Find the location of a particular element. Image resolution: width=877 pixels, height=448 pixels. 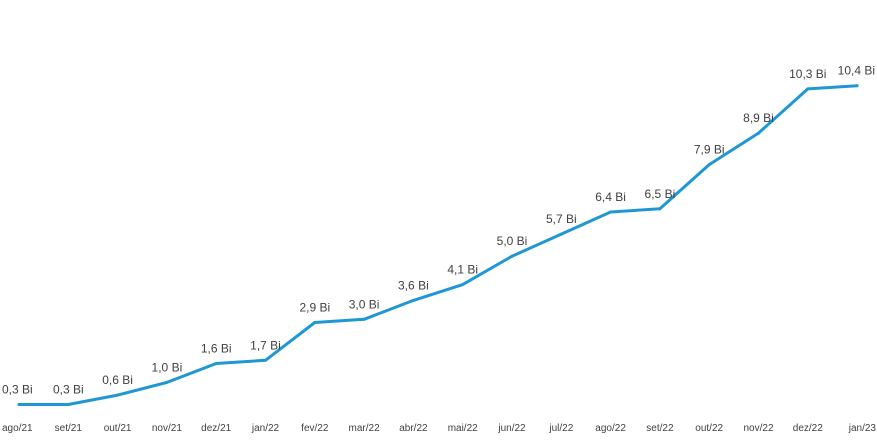

data-label: 1,7 Bi is located at coordinates (265, 345).